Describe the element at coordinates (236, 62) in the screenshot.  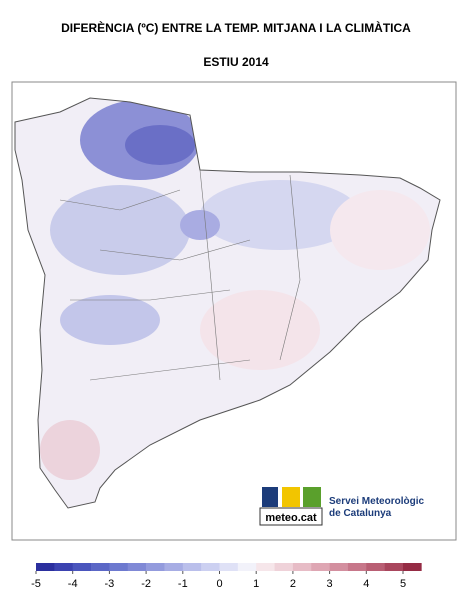
I see `subtitle: ESTIU 2014` at that location.